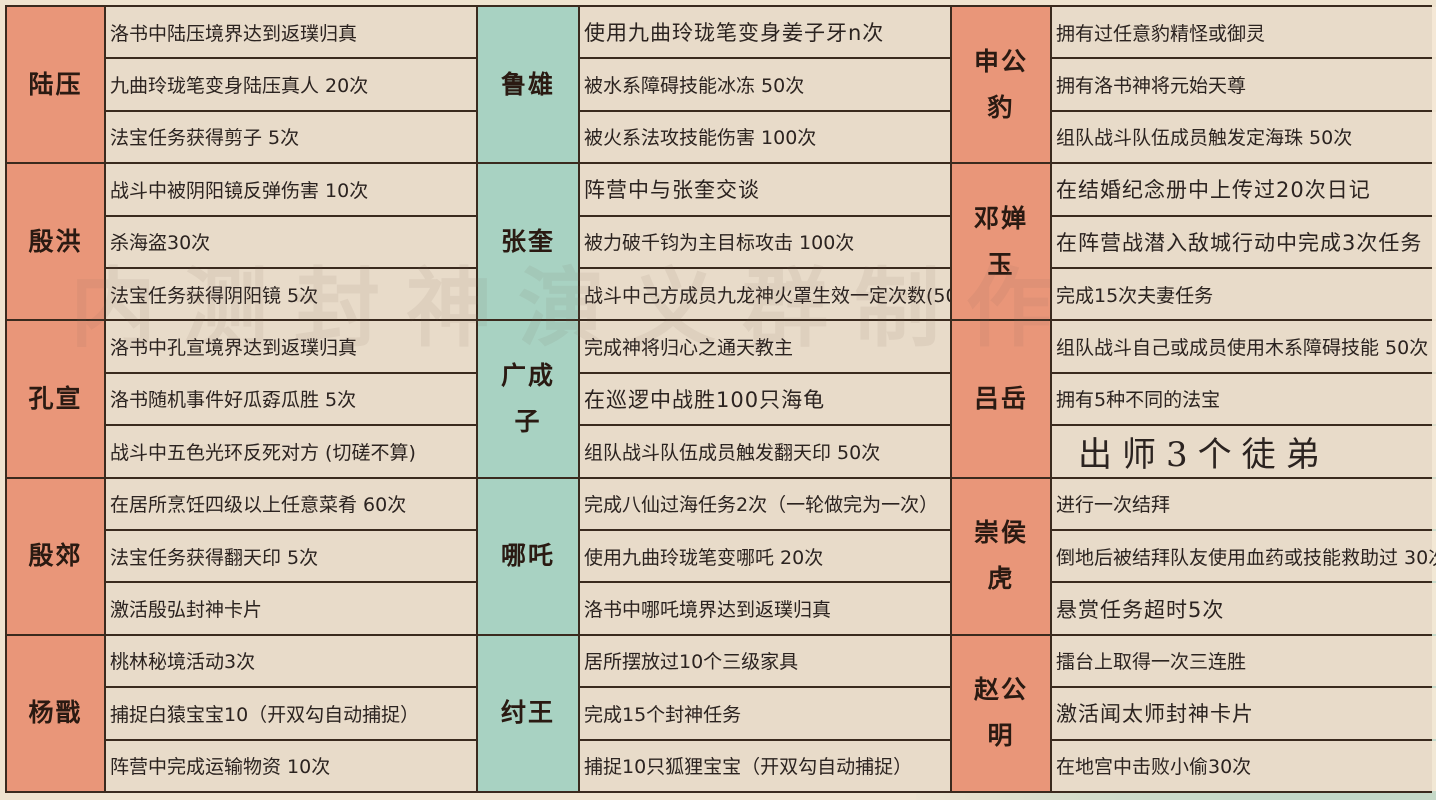 The image size is (1436, 800). Describe the element at coordinates (1244, 346) in the screenshot. I see `task-cell: 组队战斗自己或成员使用木系障碍技能 50次` at that location.